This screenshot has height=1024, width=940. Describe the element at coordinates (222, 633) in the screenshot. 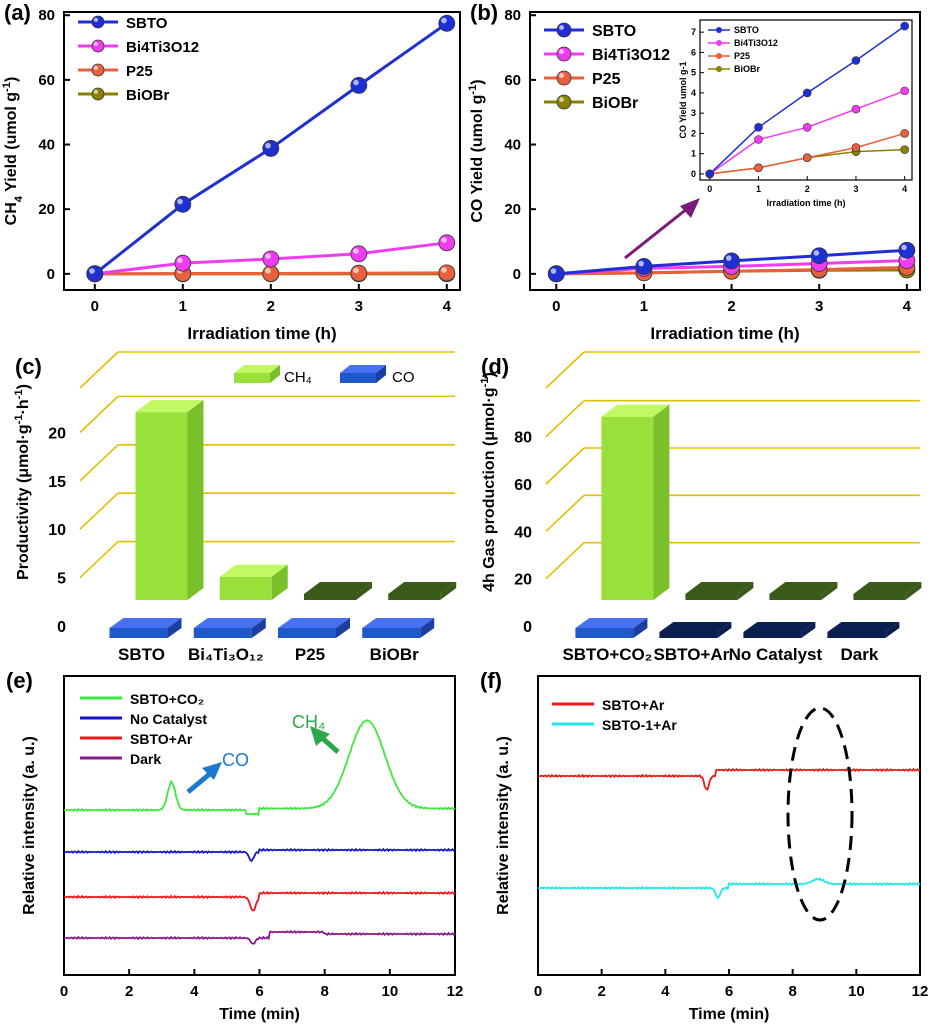

I see `panel-c-bar-co-bi-ti-o-front` at that location.